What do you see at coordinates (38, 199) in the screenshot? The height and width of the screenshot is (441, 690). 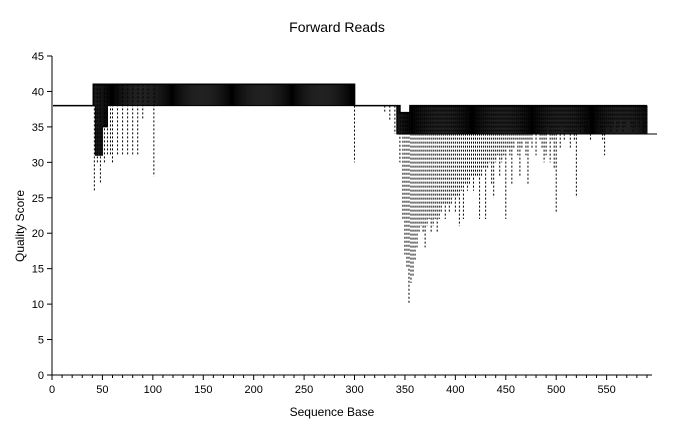 I see `y-tick-label: 25` at bounding box center [38, 199].